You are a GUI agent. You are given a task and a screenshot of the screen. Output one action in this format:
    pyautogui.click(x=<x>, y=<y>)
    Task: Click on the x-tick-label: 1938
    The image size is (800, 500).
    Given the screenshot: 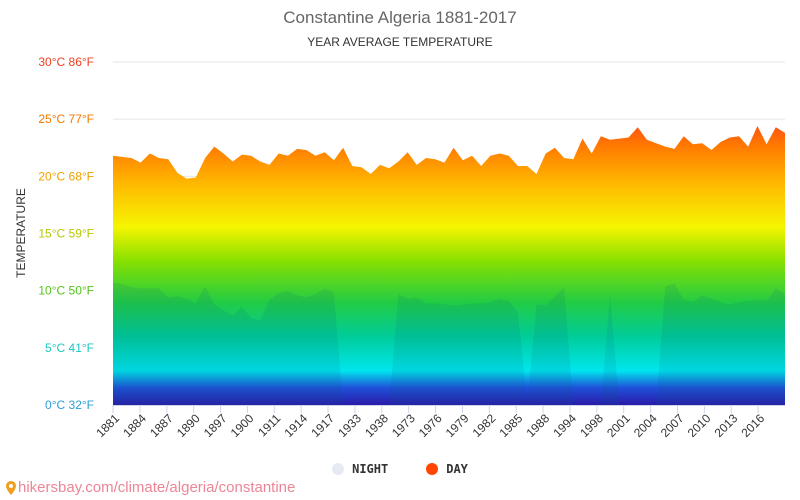 What is the action you would take?
    pyautogui.click(x=376, y=425)
    